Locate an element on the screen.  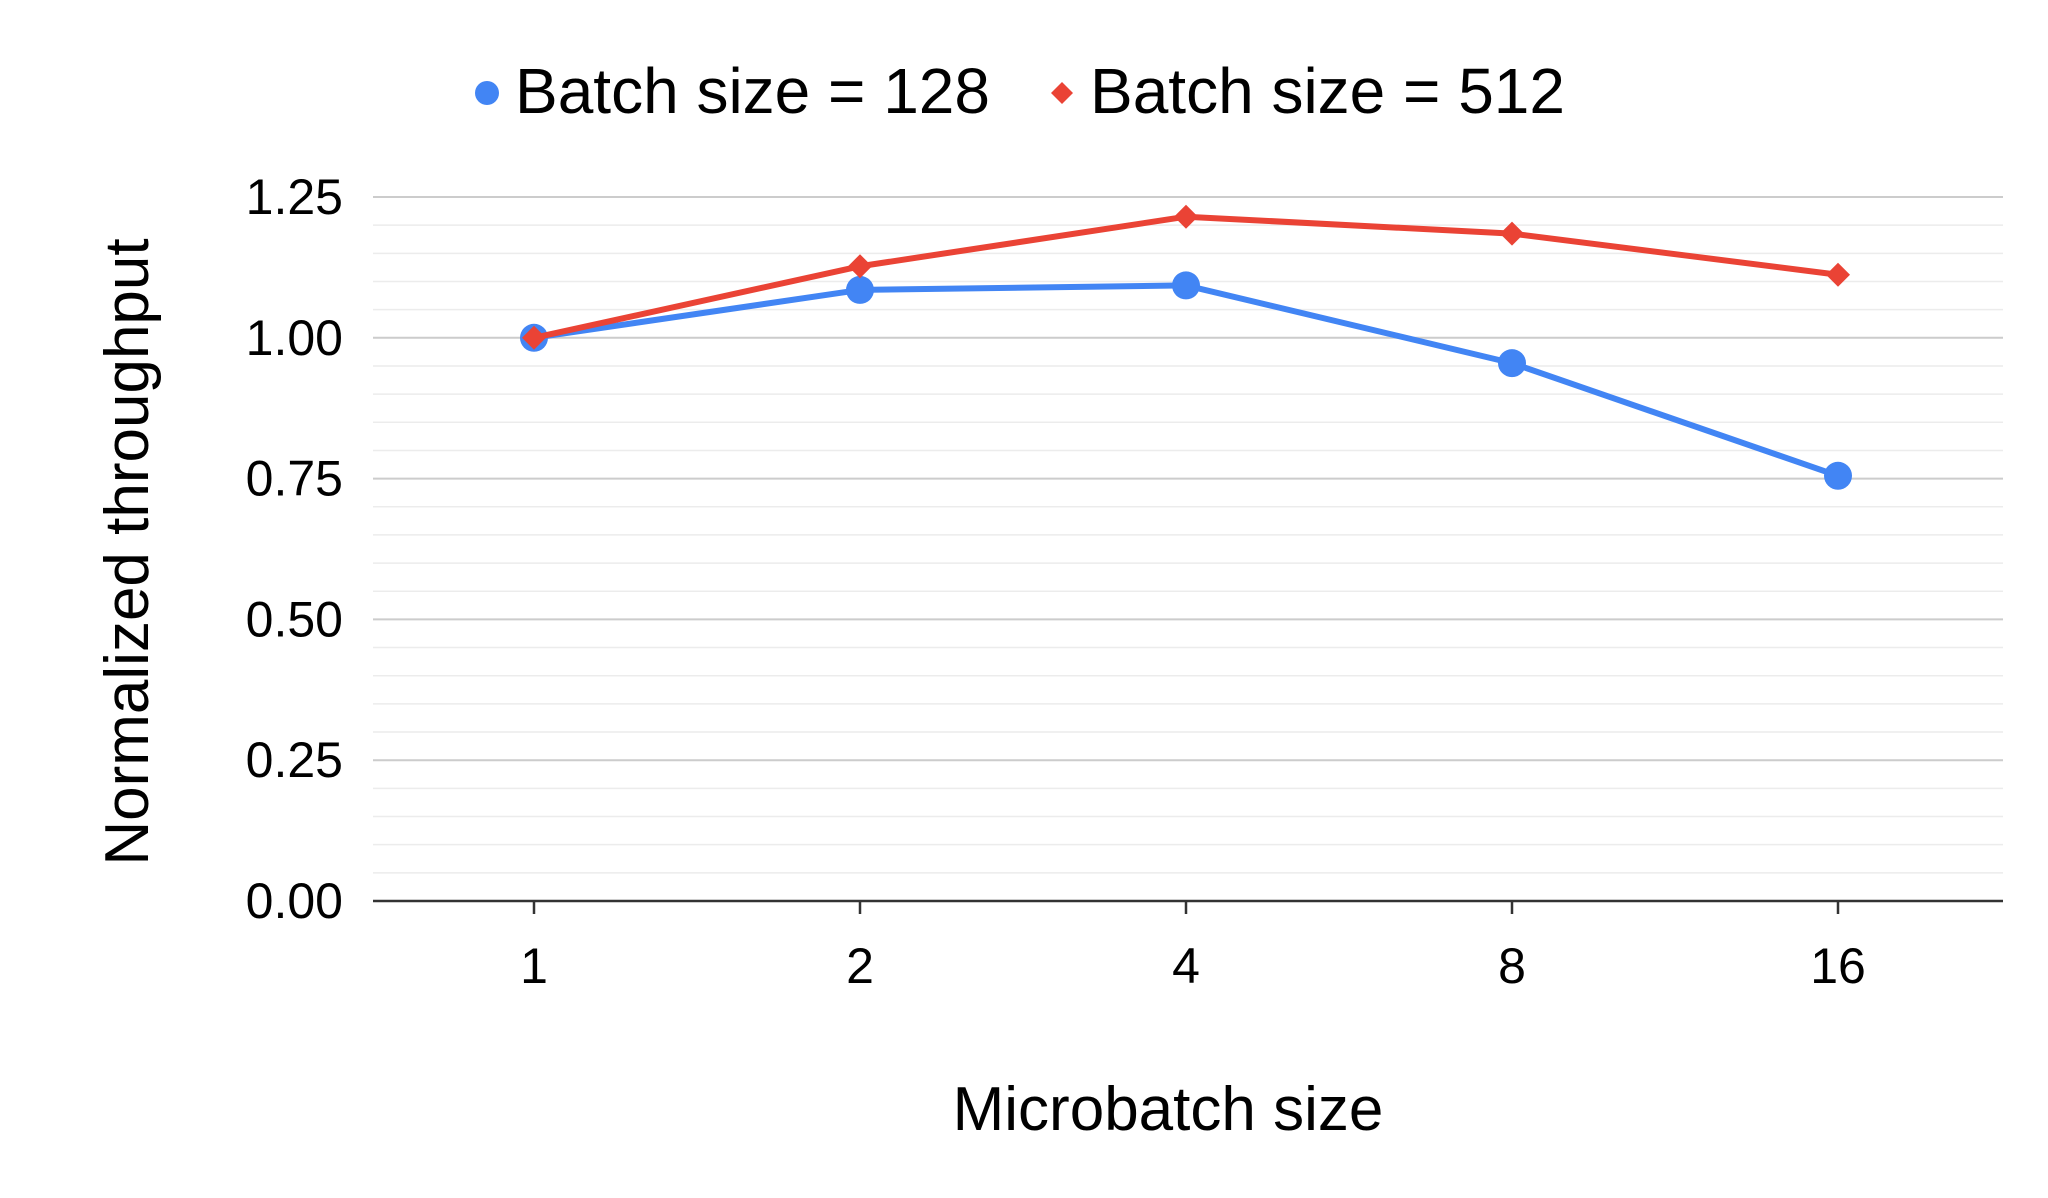
series-line is located at coordinates (1186, 380).